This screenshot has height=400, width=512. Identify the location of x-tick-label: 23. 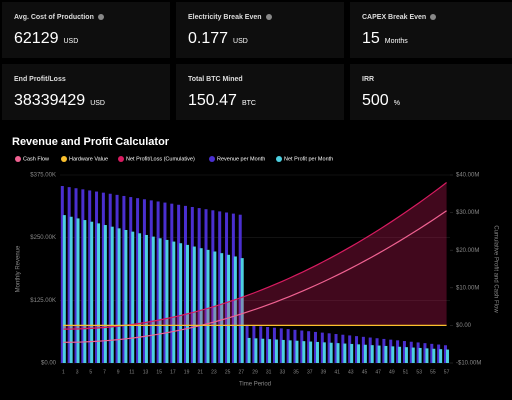
(214, 372).